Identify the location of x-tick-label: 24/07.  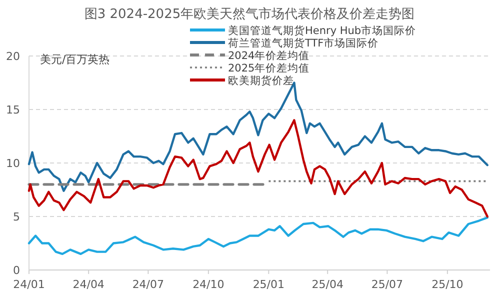
(148, 284).